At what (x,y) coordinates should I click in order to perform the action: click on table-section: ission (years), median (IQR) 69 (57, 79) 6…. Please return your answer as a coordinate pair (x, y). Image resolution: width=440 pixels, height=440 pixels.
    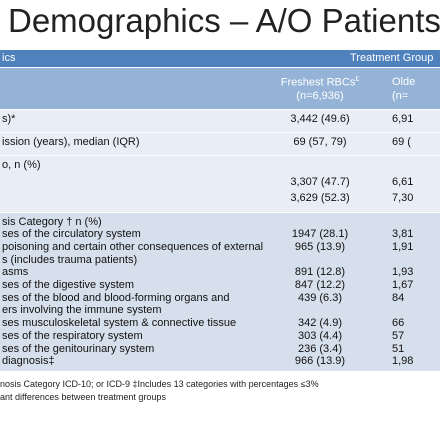
    Looking at the image, I should click on (220, 143).